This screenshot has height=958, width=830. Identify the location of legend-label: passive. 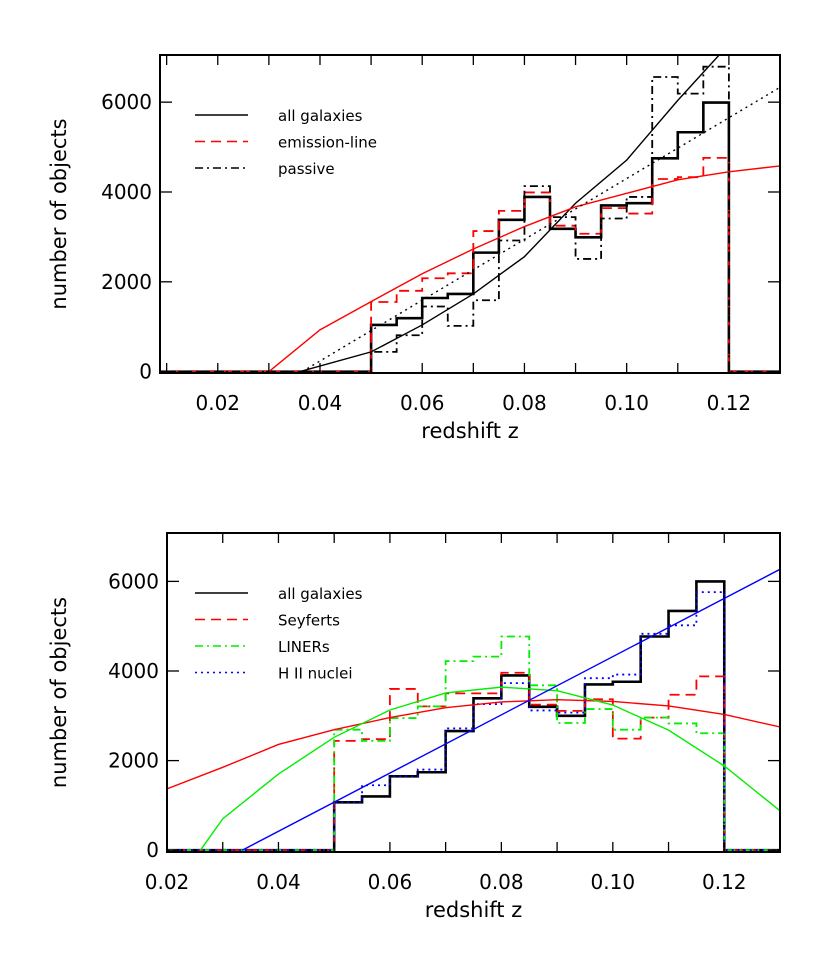
(306, 169).